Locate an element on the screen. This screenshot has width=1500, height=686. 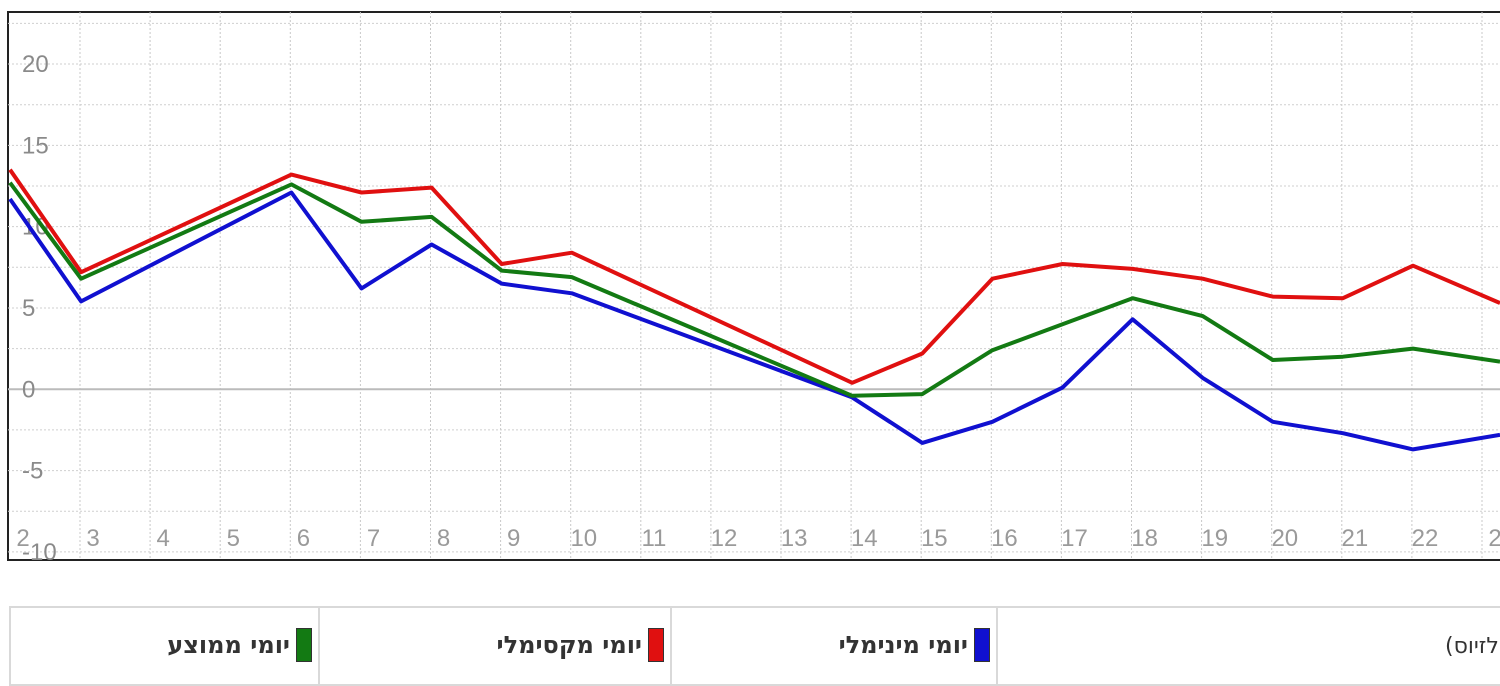
legend-label-min: יומי מינימלי is located at coordinates (903, 645).